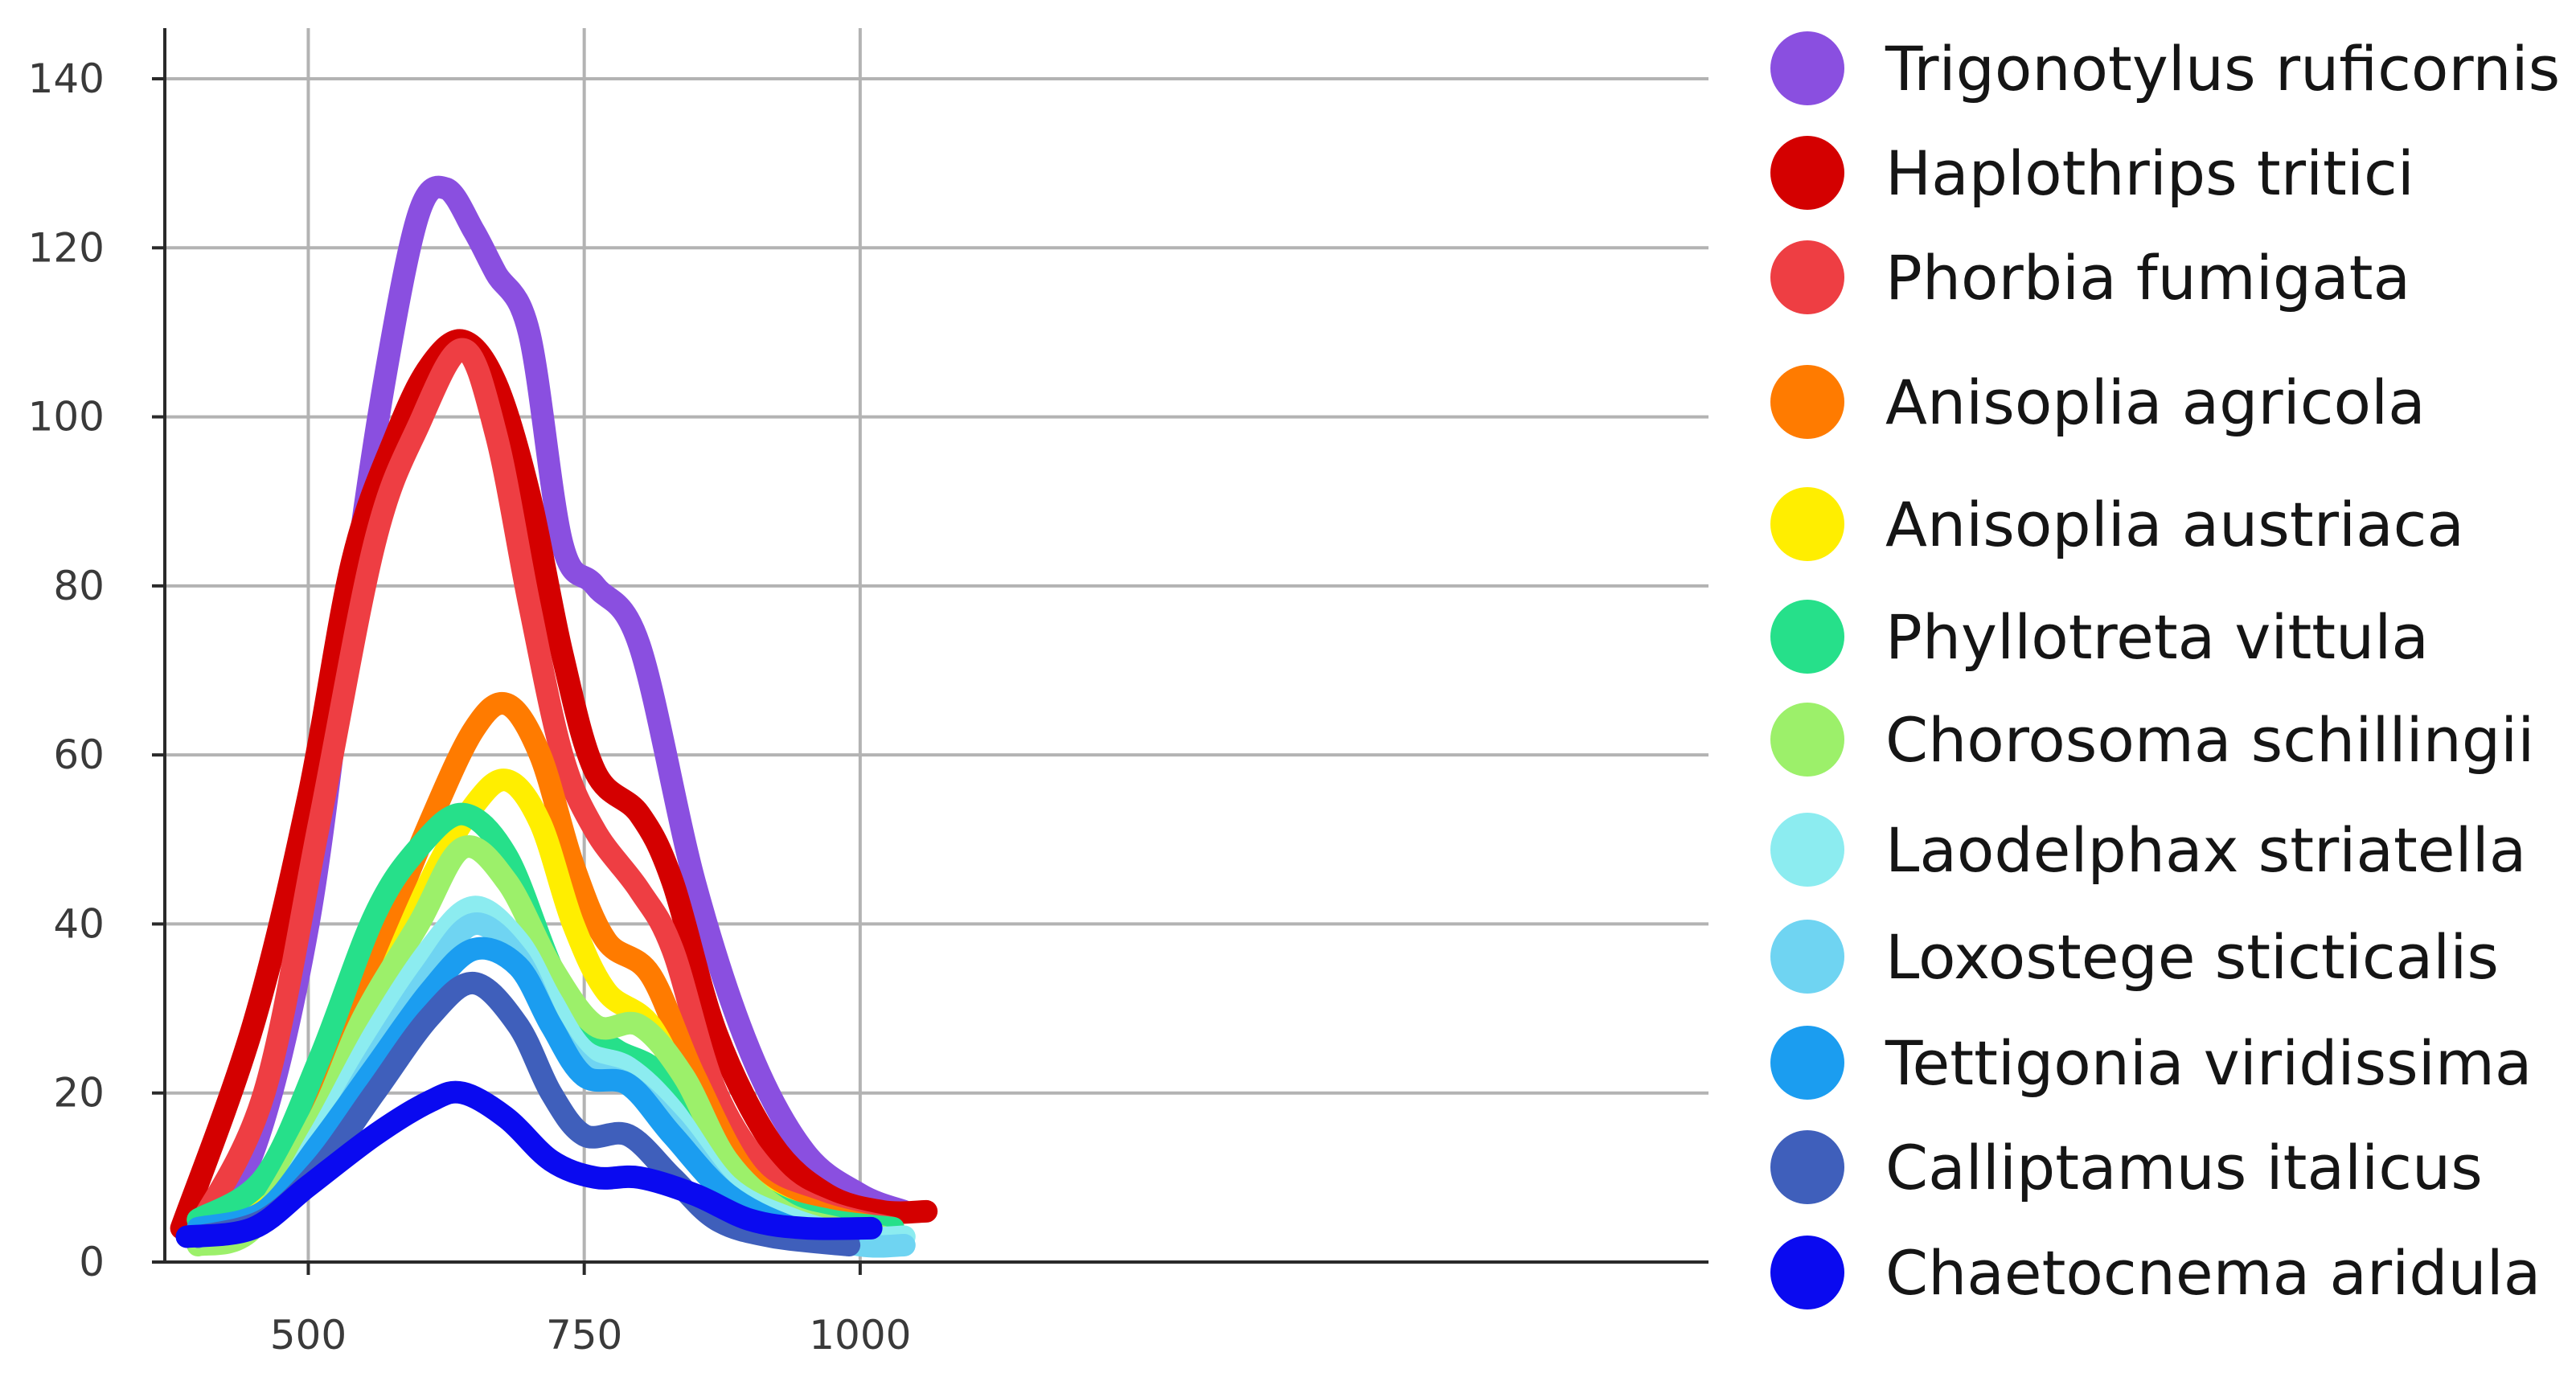 Image resolution: width=2576 pixels, height=1377 pixels. Describe the element at coordinates (2149, 173) in the screenshot. I see `legend-label-haplothrips-tritici: Haplothrips tritici` at that location.